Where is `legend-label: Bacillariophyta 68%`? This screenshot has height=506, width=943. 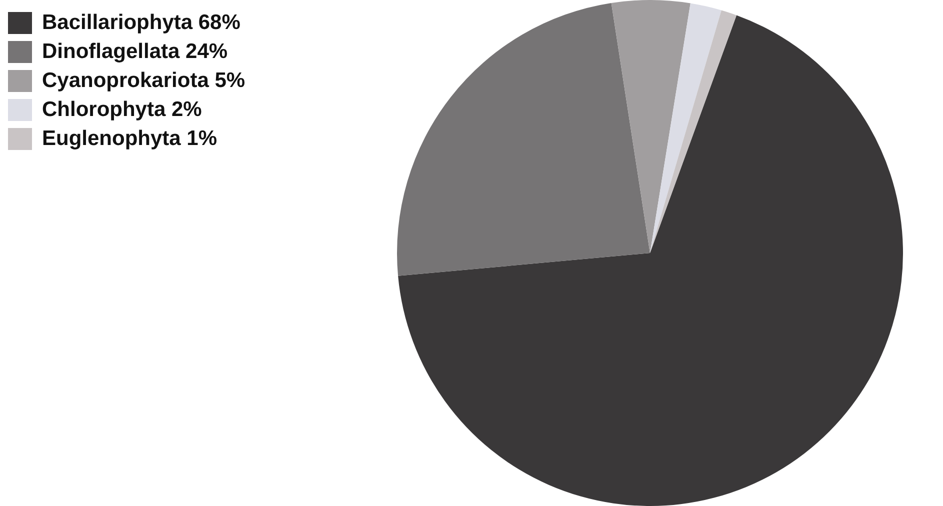 legend-label: Bacillariophyta 68% is located at coordinates (141, 22).